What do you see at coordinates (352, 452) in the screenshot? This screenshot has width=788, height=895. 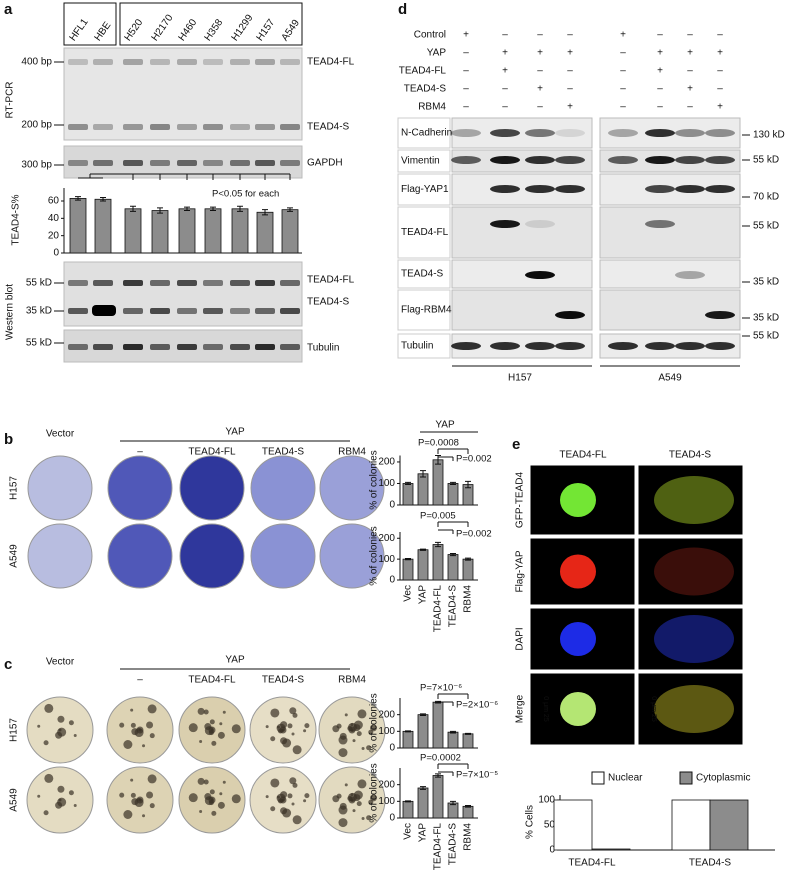 I see `treatment-label: RBM4` at bounding box center [352, 452].